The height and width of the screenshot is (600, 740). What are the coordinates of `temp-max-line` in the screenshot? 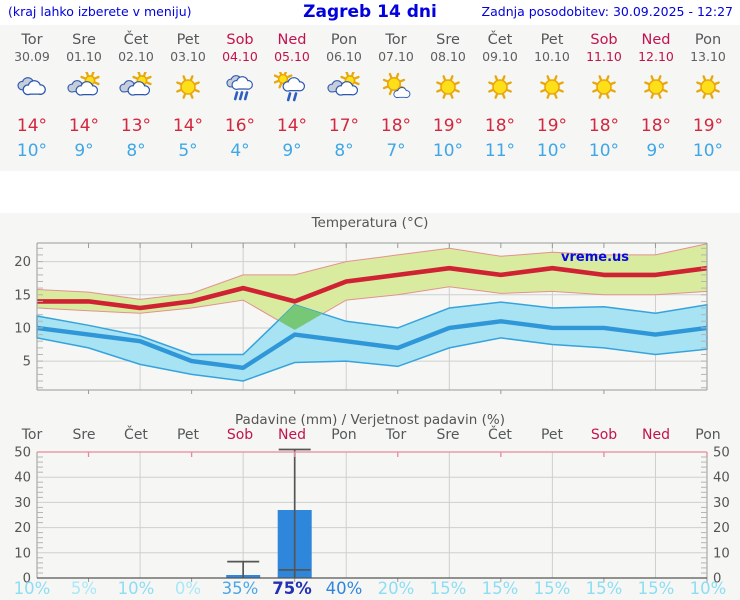 It's located at (372, 288).